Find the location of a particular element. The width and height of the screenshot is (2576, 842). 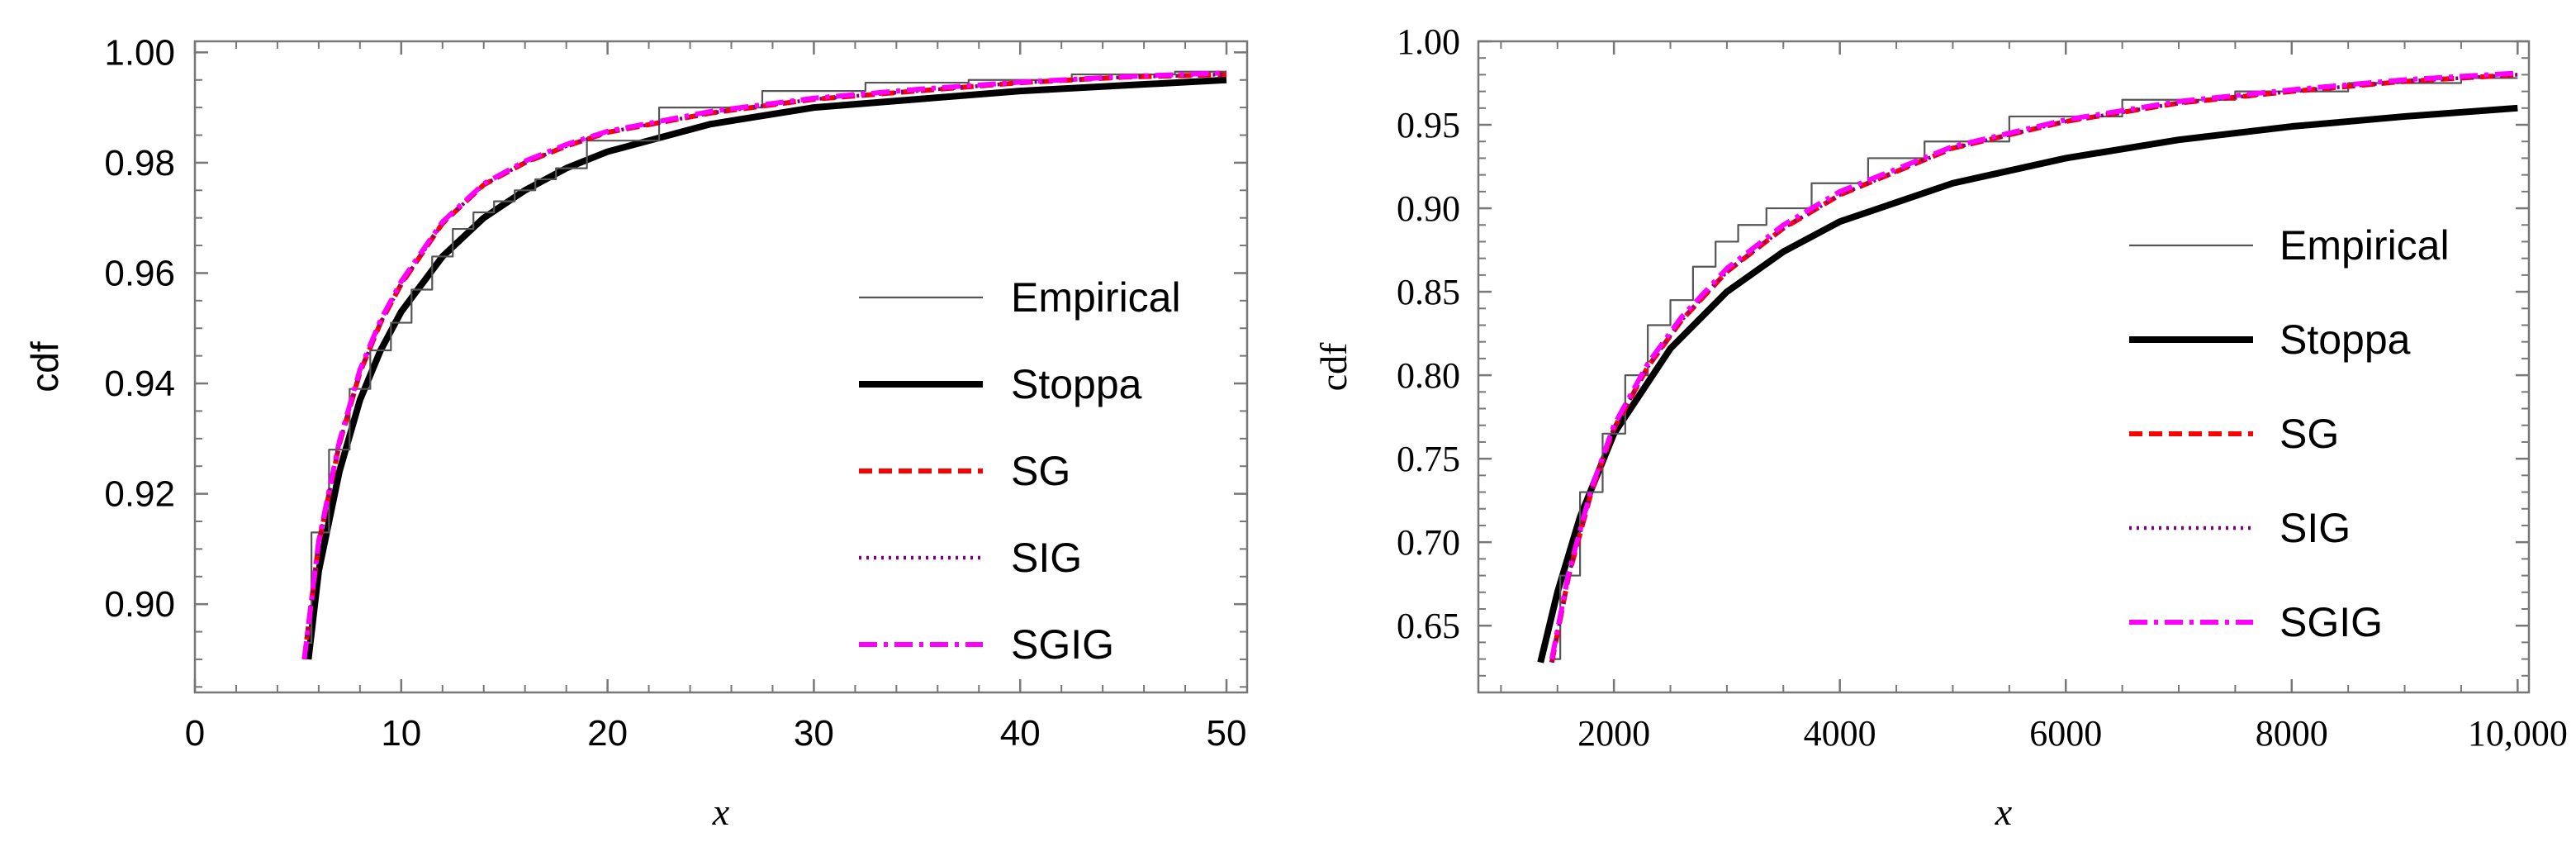

x-tick-label: 6000 is located at coordinates (2065, 733).